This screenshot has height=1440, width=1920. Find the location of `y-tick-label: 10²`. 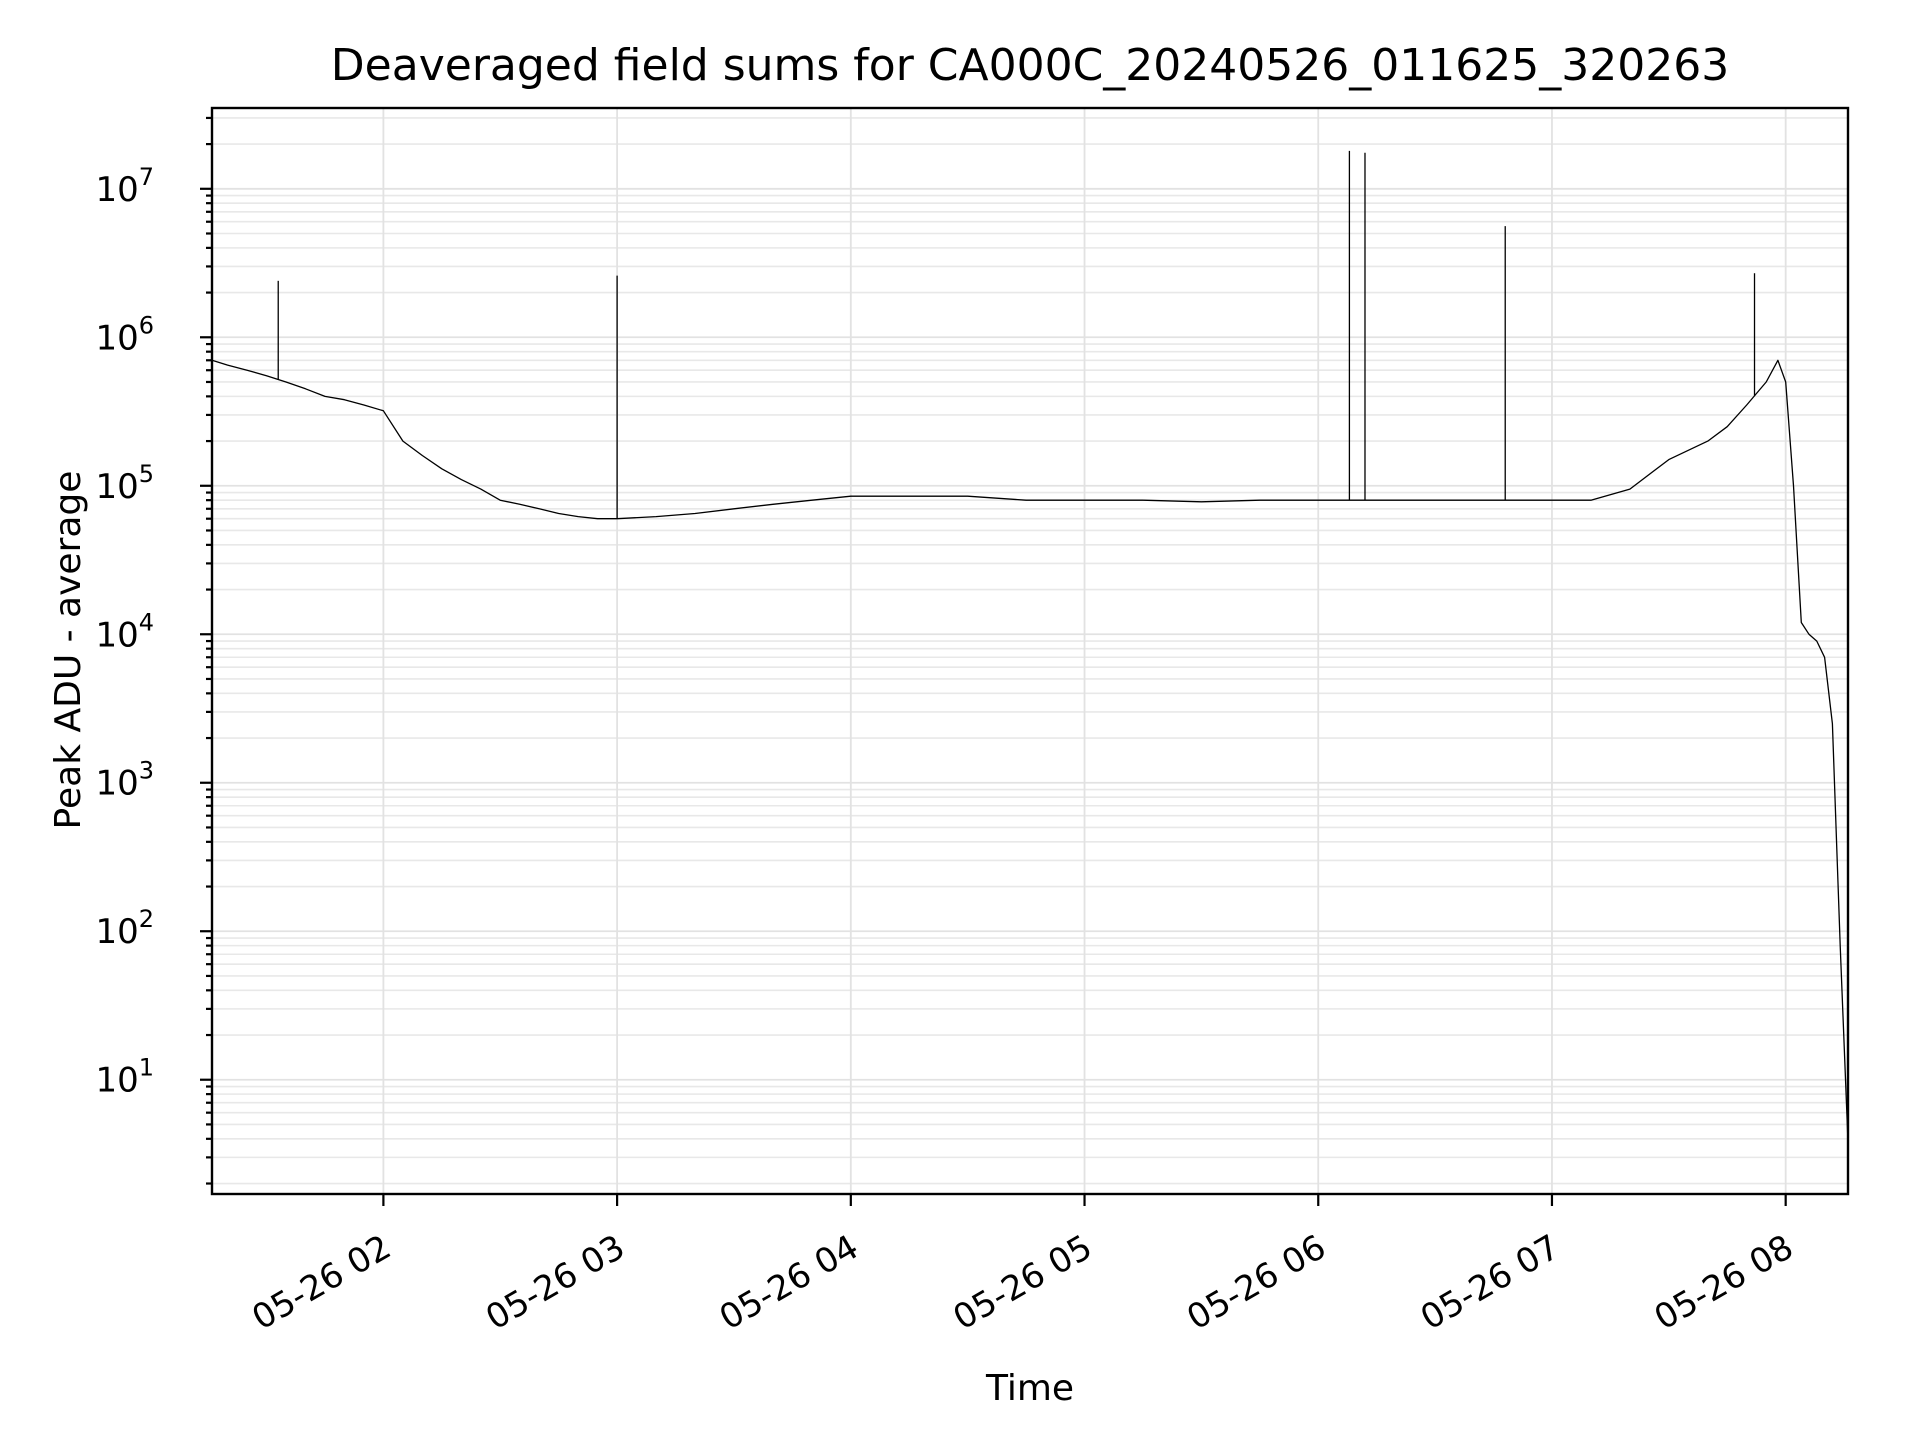

y-tick-label: 10² is located at coordinates (124, 928).